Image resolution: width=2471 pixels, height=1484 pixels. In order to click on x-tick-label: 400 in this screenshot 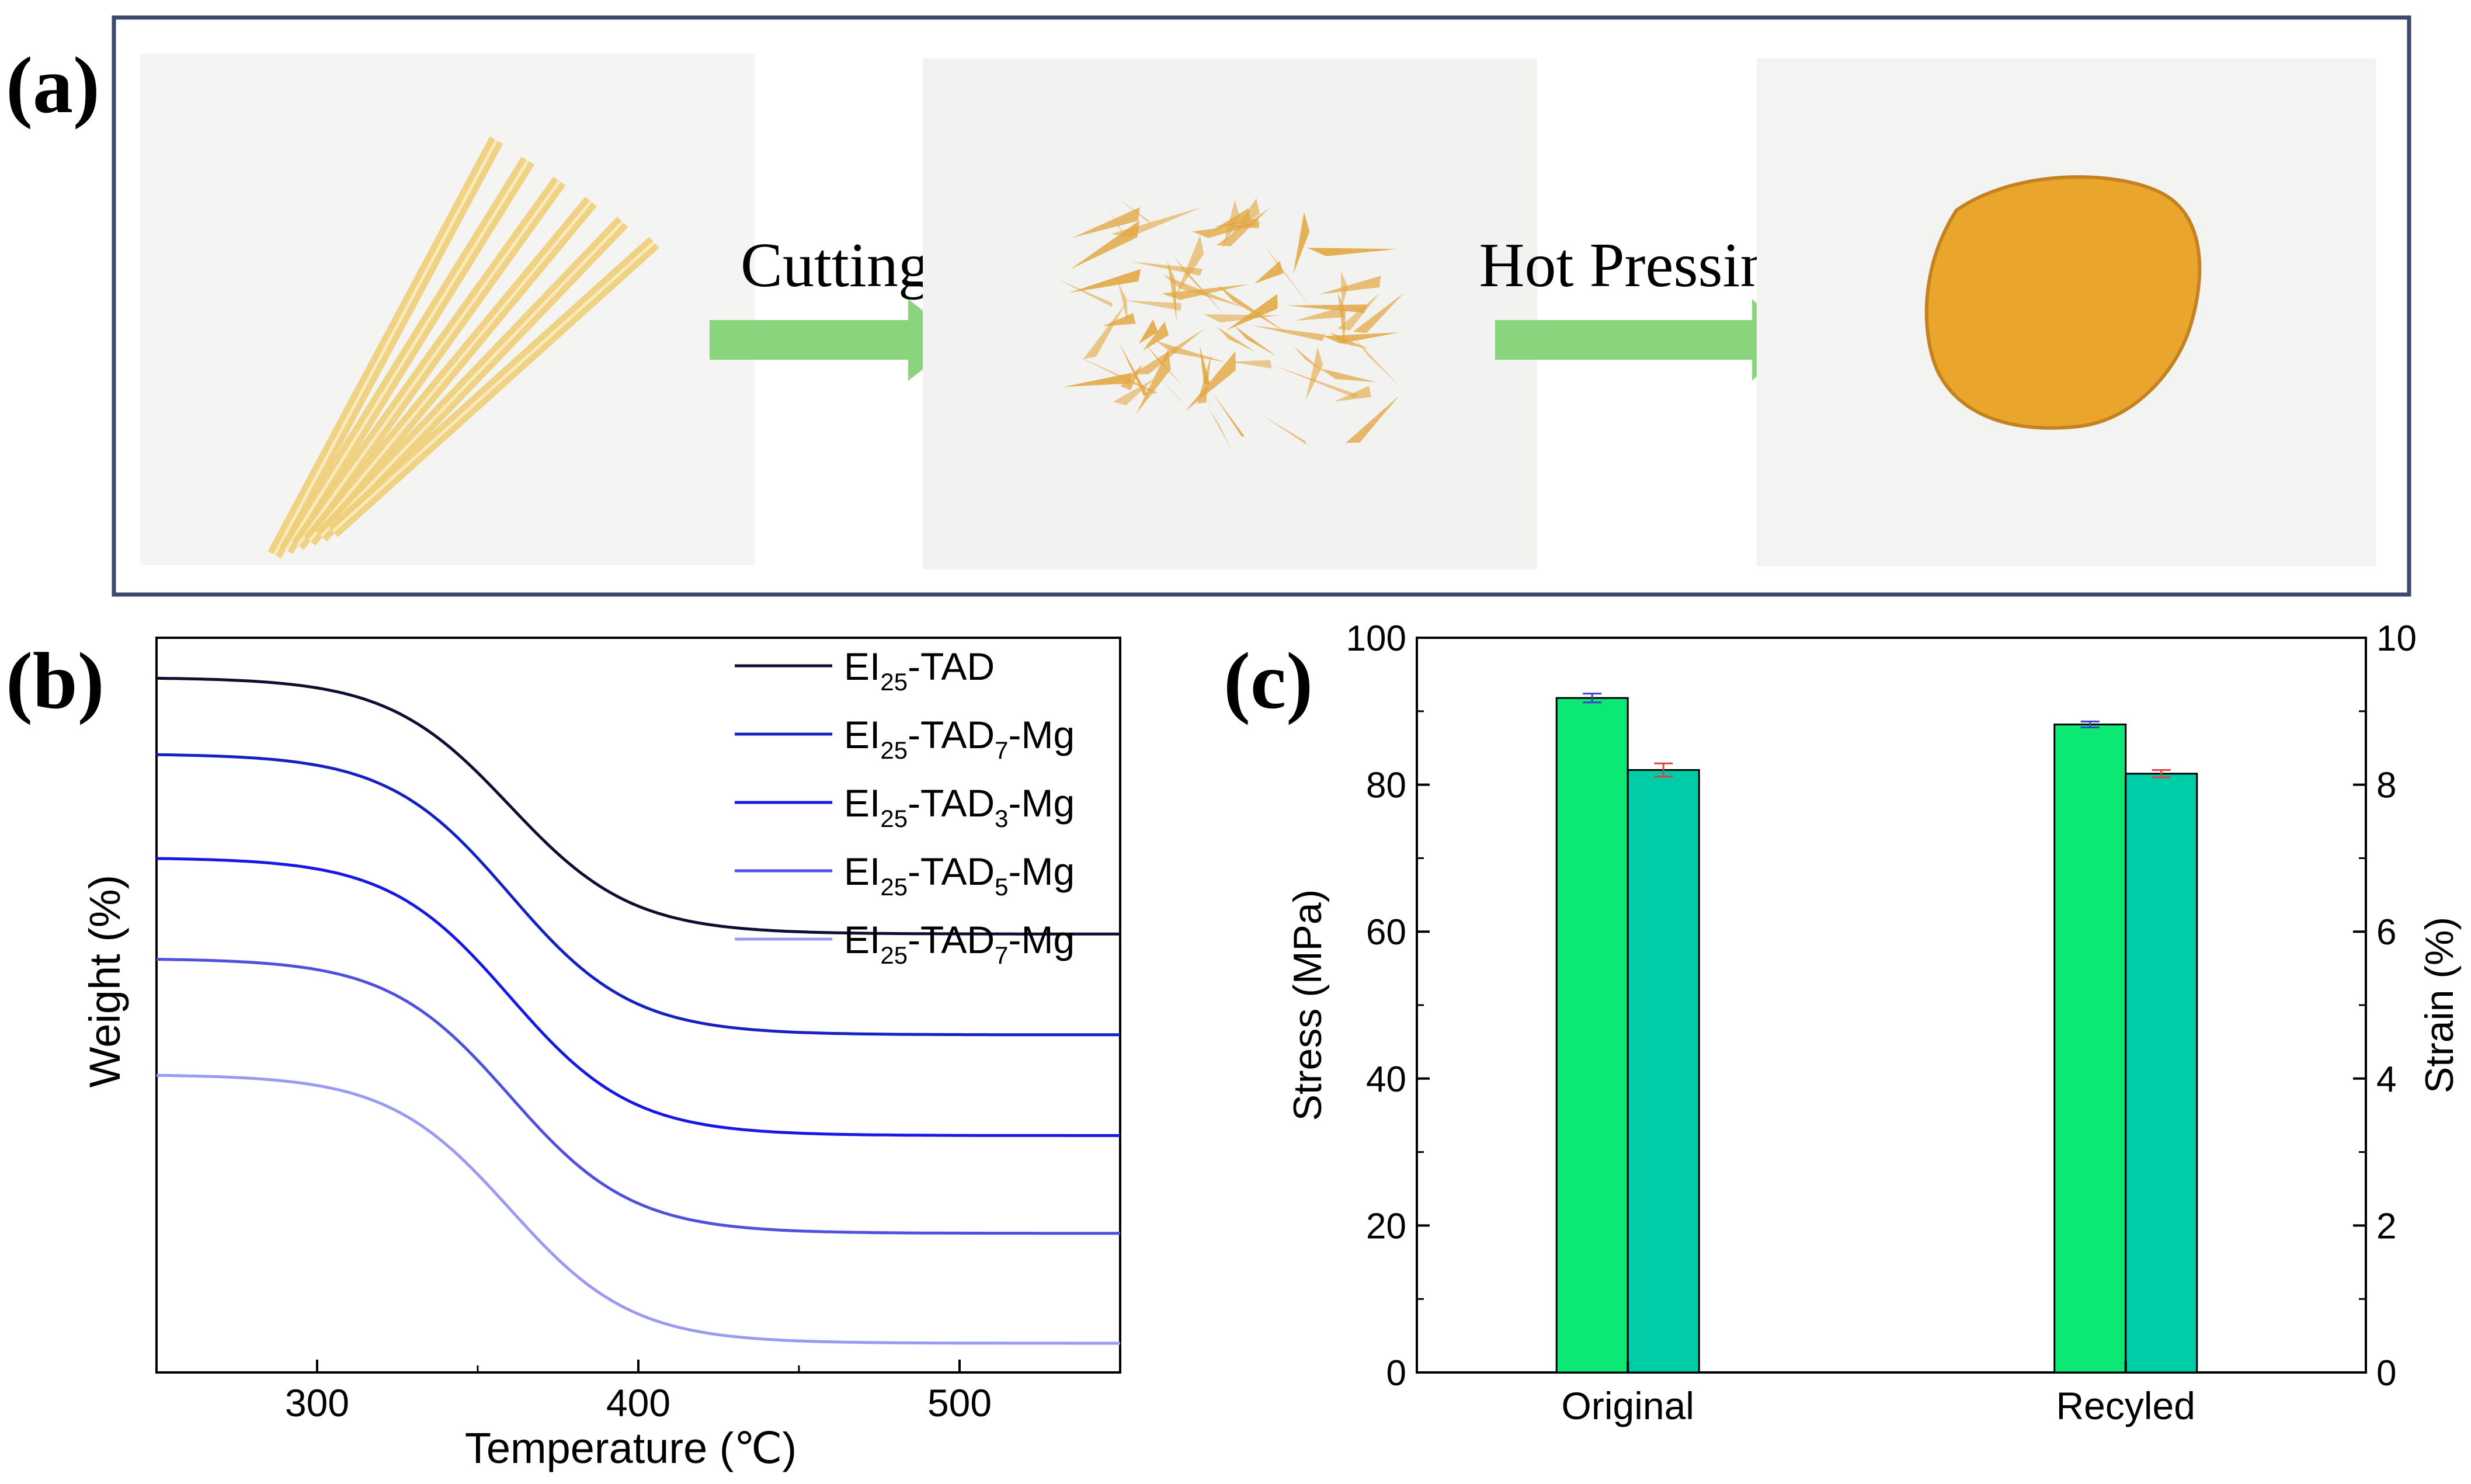, I will do `click(638, 1402)`.